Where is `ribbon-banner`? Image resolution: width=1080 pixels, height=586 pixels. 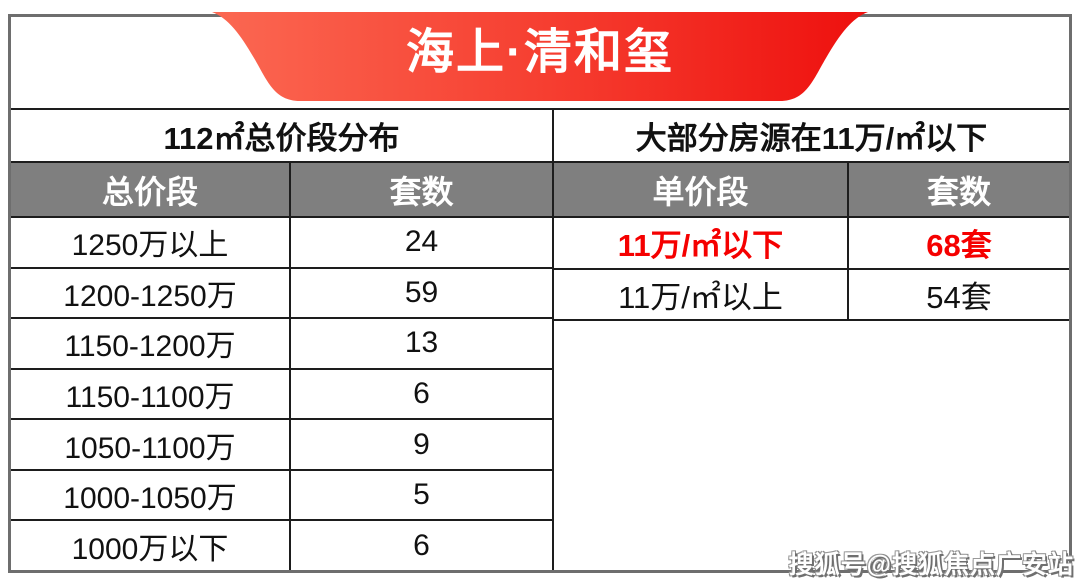
ribbon-banner is located at coordinates (540, 56).